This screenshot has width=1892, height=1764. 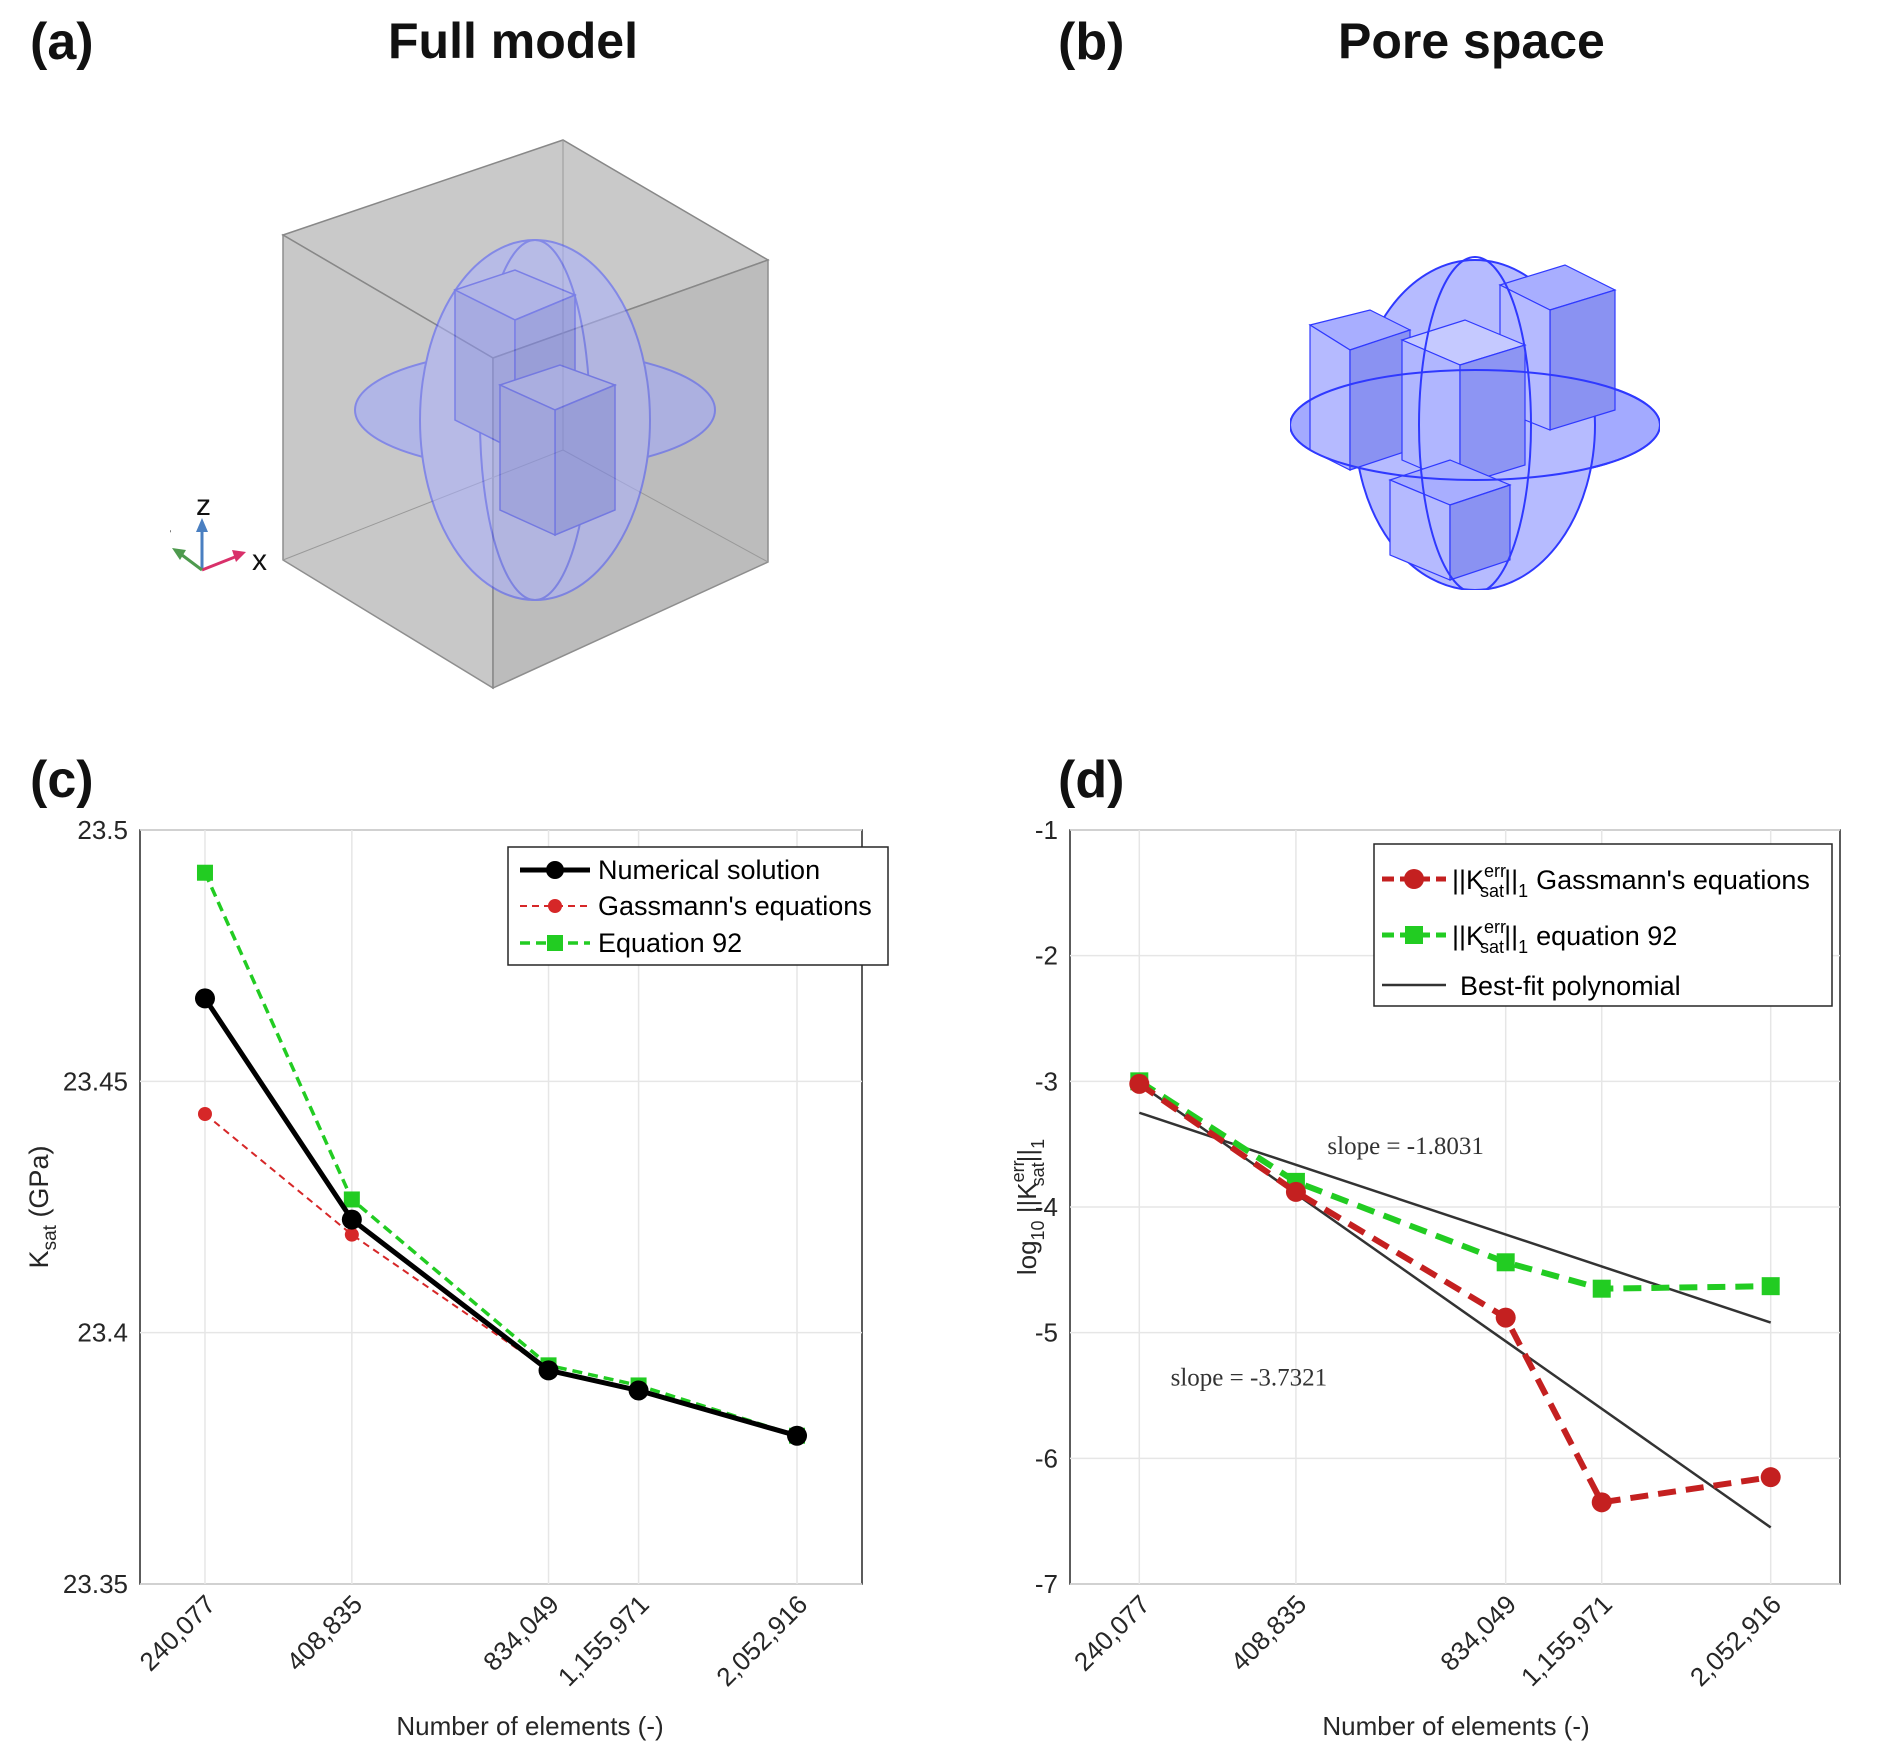 I want to click on svg-text: log10 ||Kerrsat||1, so click(x=1028, y=1207).